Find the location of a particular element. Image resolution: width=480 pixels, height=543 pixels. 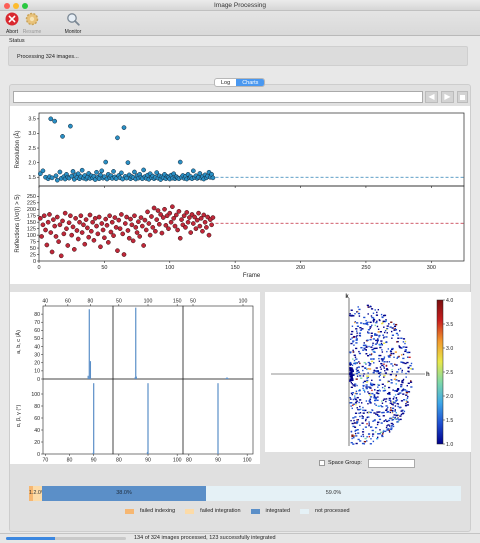

tab-log: Log is located at coordinates (226, 83).